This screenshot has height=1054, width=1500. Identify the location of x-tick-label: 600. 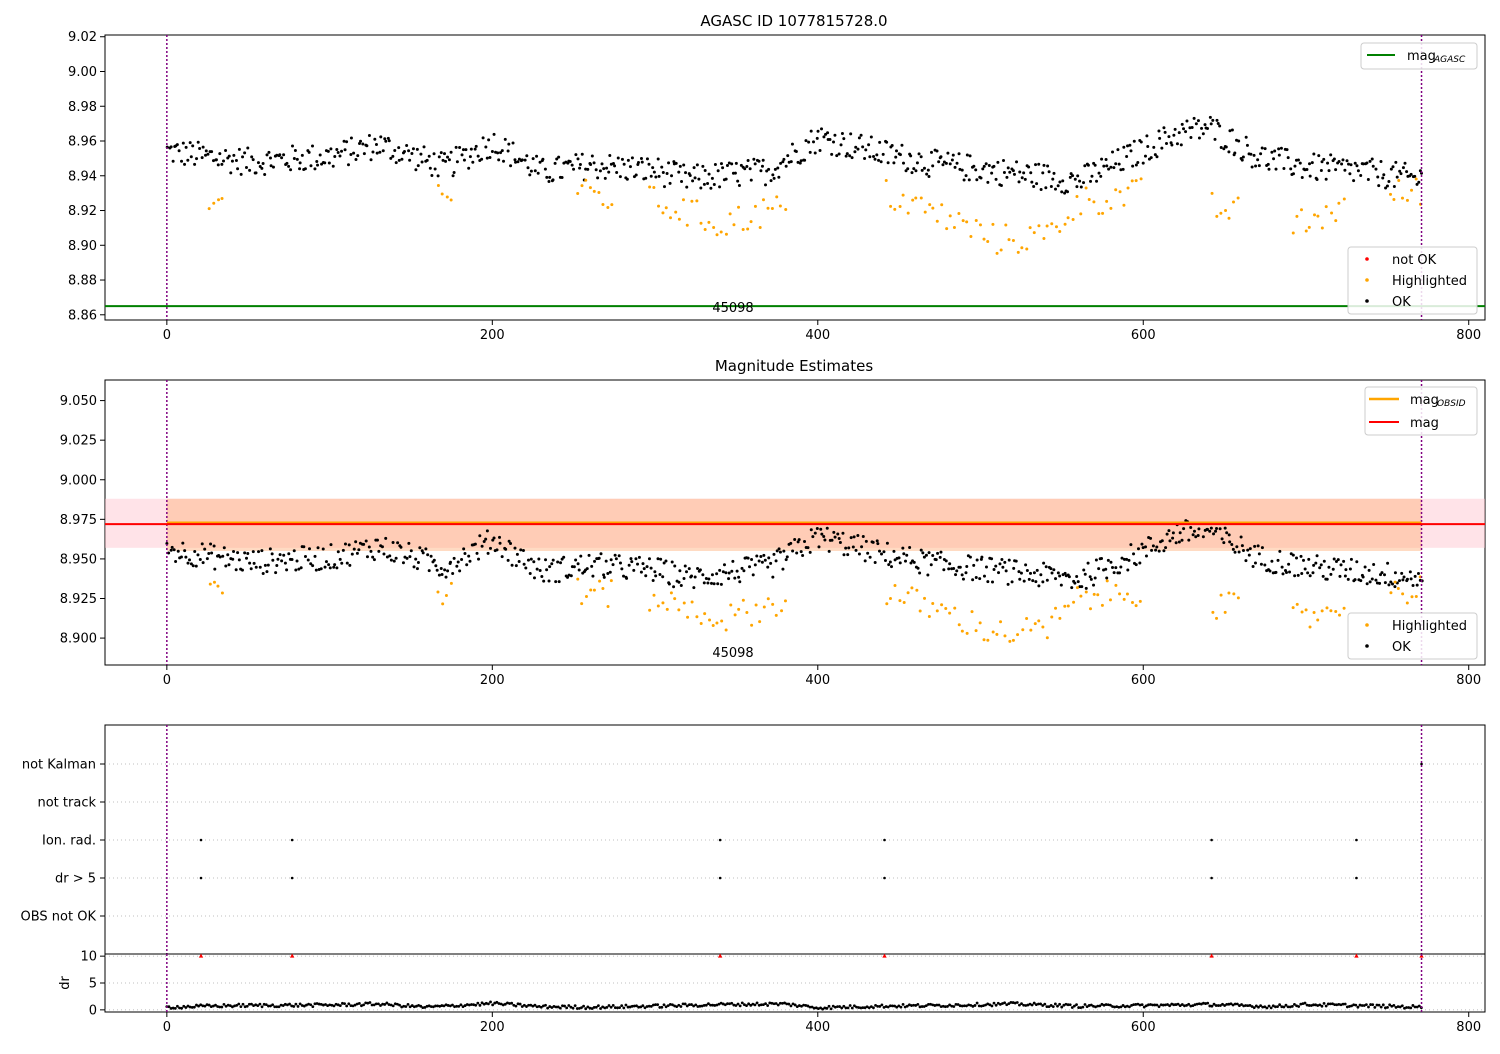
(1143, 680).